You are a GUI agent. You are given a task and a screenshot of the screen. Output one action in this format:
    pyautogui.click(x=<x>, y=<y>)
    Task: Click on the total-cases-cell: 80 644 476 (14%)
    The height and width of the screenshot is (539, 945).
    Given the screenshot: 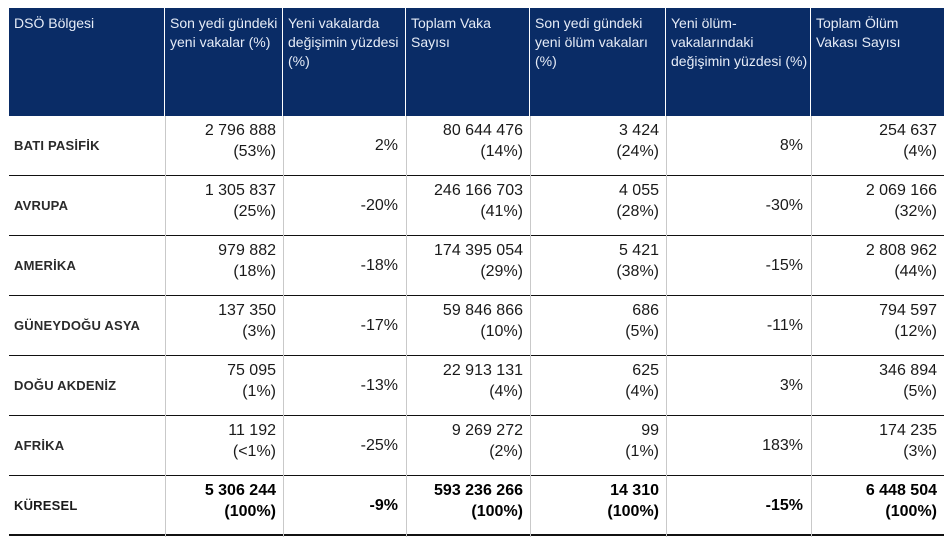 What is the action you would take?
    pyautogui.click(x=468, y=145)
    